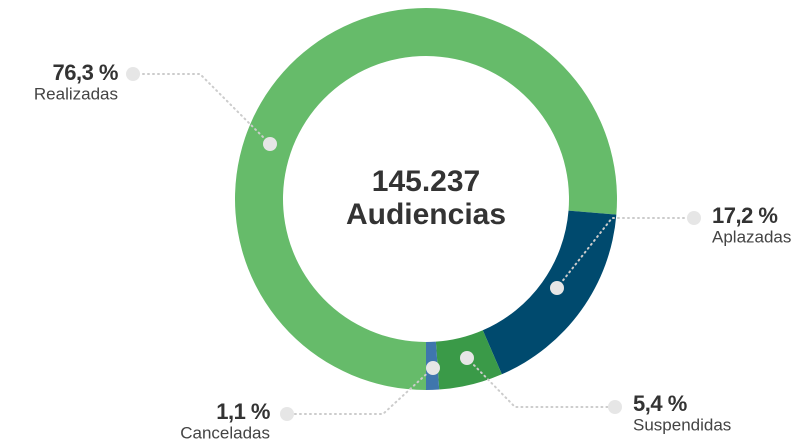  What do you see at coordinates (86, 72) in the screenshot?
I see `value-label: 76,3 %` at bounding box center [86, 72].